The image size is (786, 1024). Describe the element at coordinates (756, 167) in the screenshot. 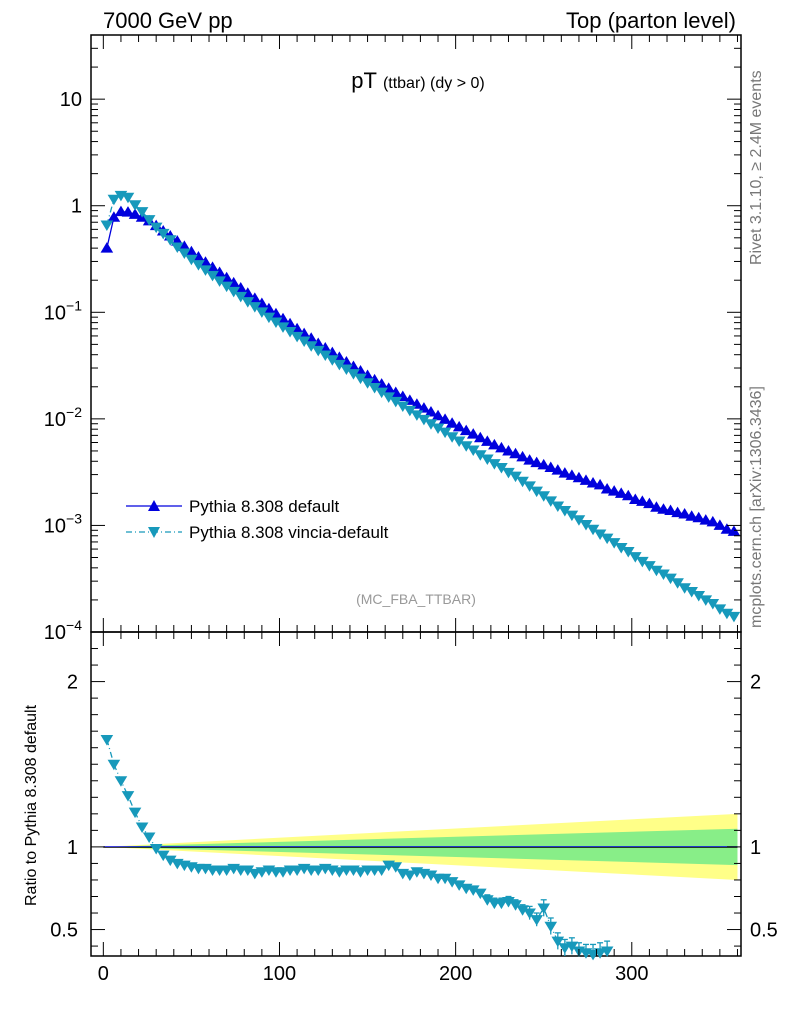

I see `rivet-label: Rivet 3.1.10, ≥ 2.4M events` at that location.